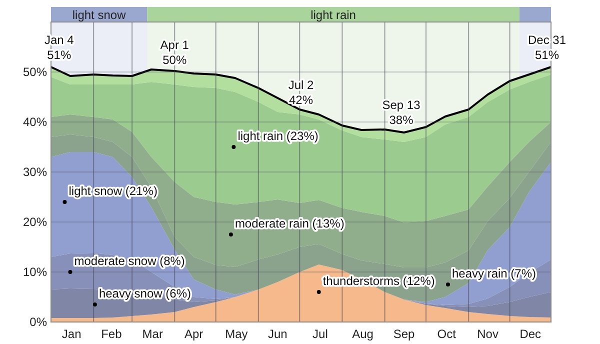  I want to click on y-tick-label: 50%, so click(35, 72).